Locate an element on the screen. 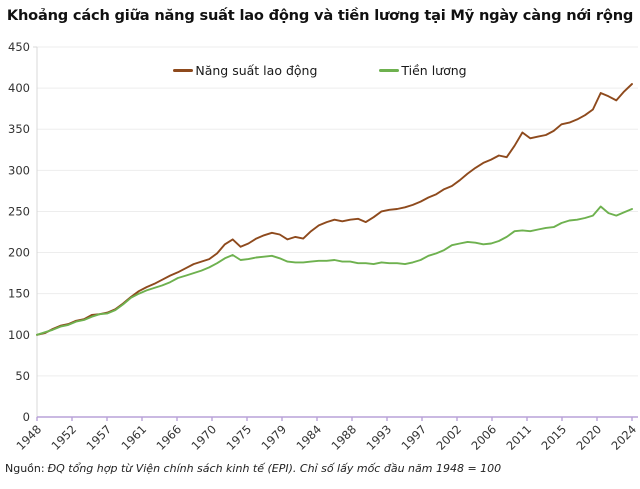  x-tick-label: 1948 is located at coordinates (29, 437).